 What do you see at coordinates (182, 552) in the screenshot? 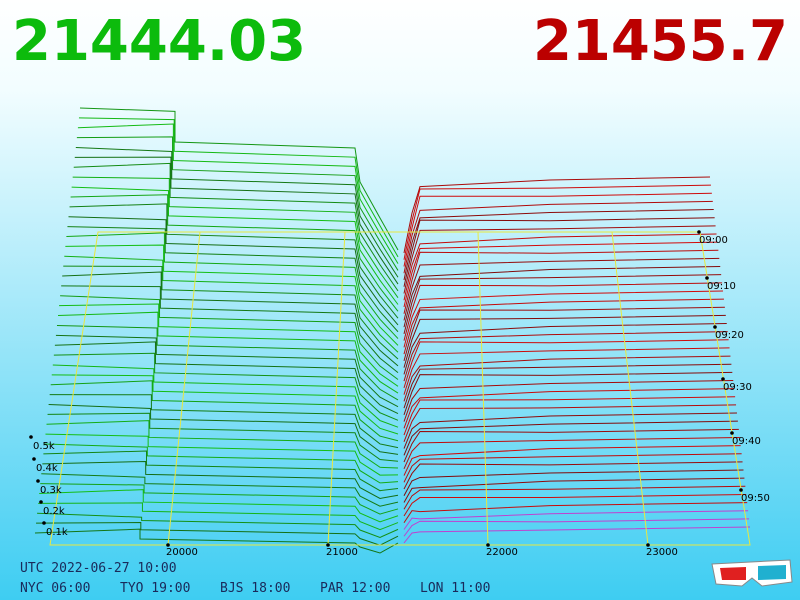
I see `price-label: 20000` at bounding box center [182, 552].